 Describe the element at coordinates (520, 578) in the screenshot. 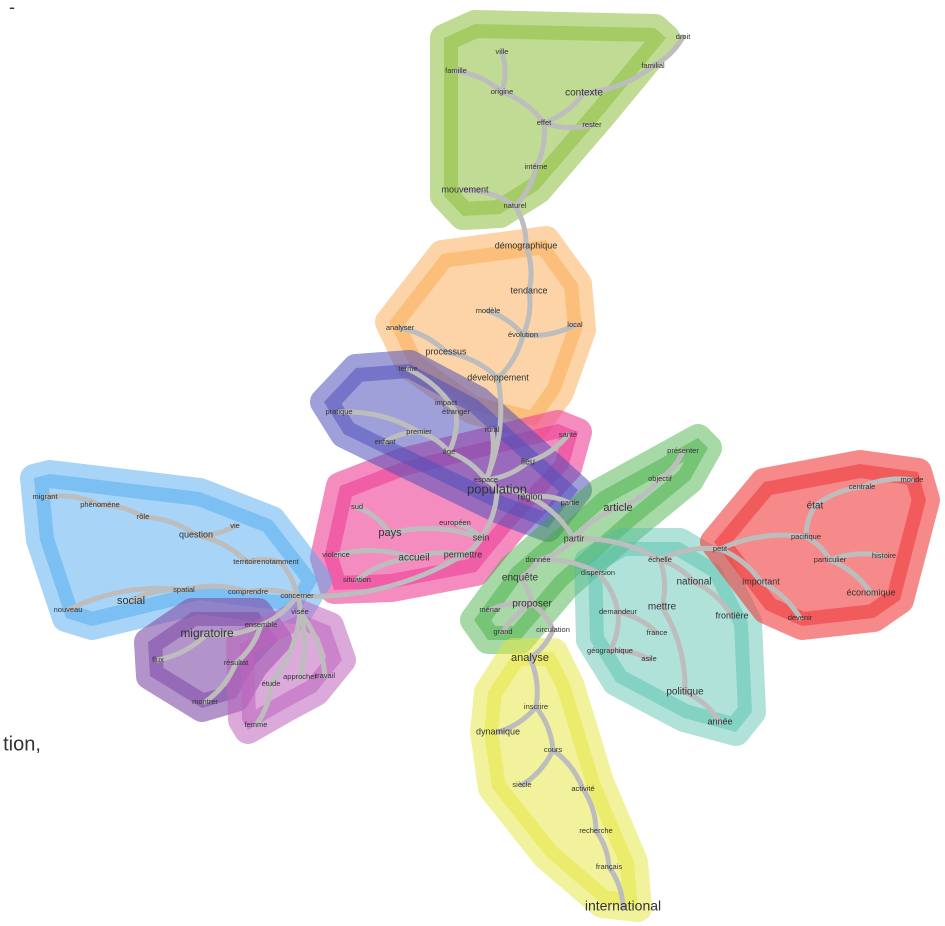

I see `node-label: enquête` at that location.